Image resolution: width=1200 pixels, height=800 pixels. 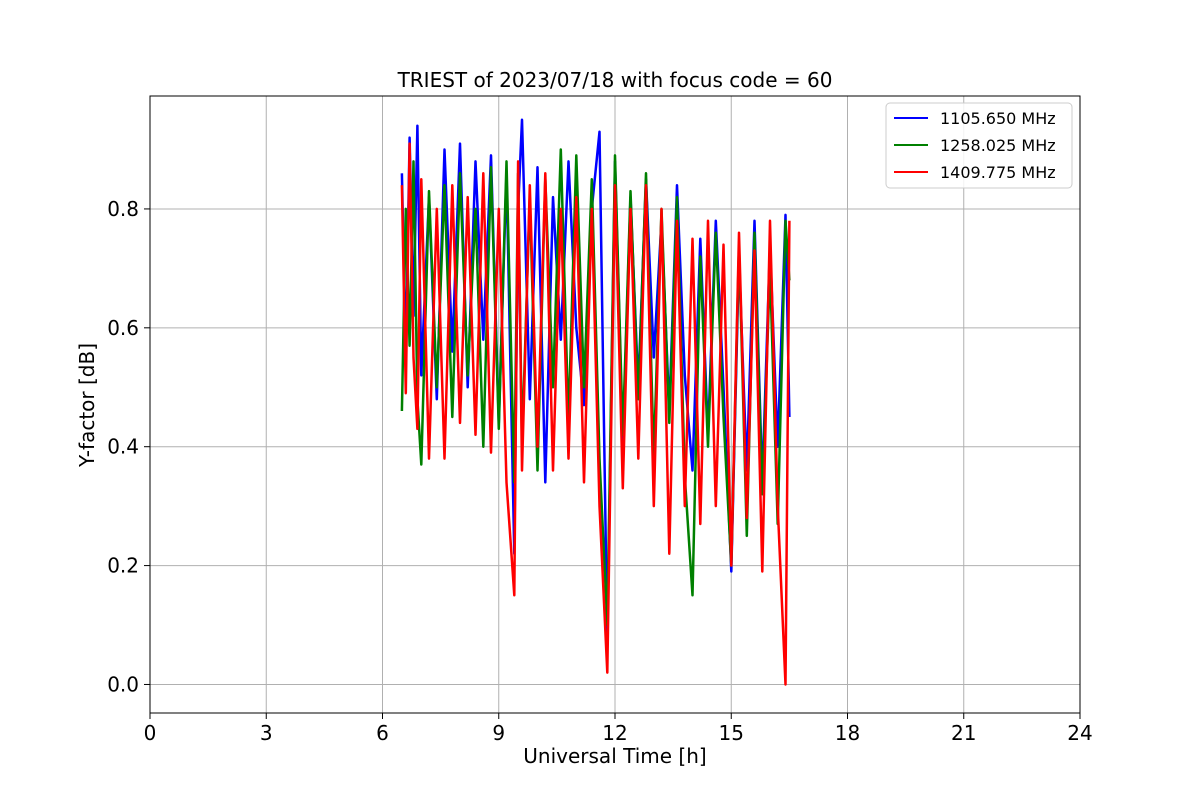 What do you see at coordinates (150, 733) in the screenshot?
I see `x-tick-label: 0` at bounding box center [150, 733].